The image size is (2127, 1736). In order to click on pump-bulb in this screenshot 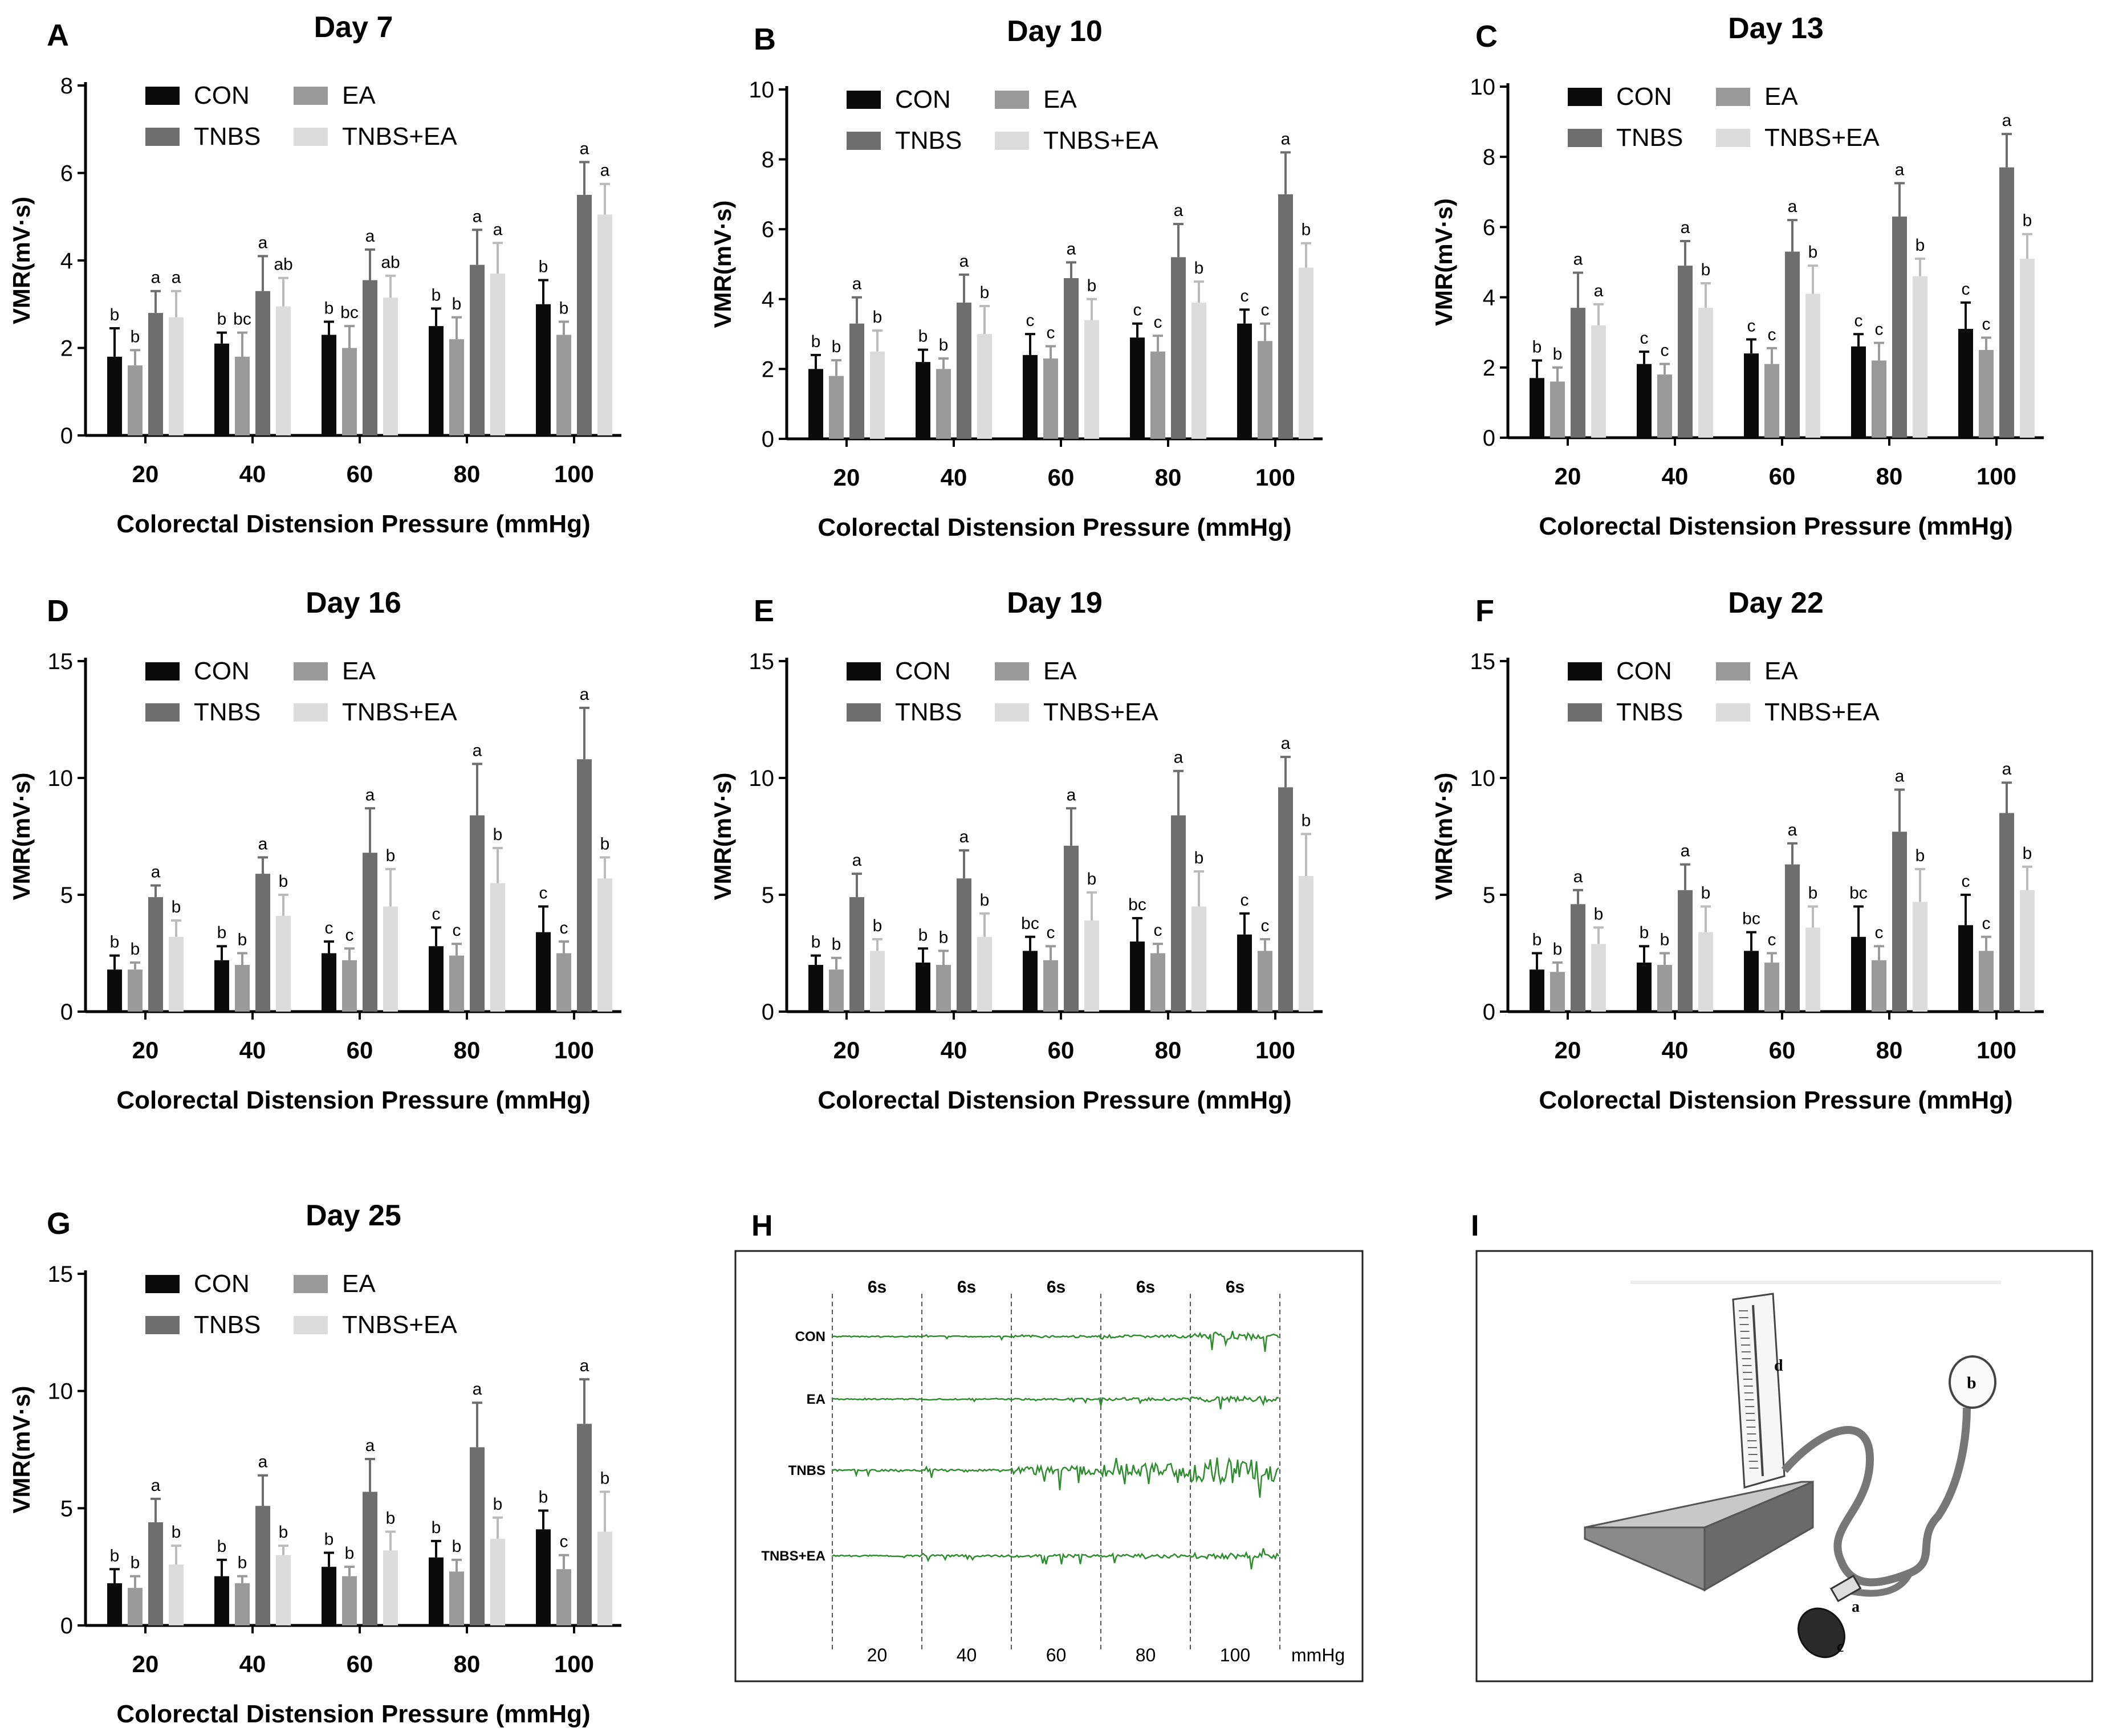, I will do `click(1821, 1633)`.